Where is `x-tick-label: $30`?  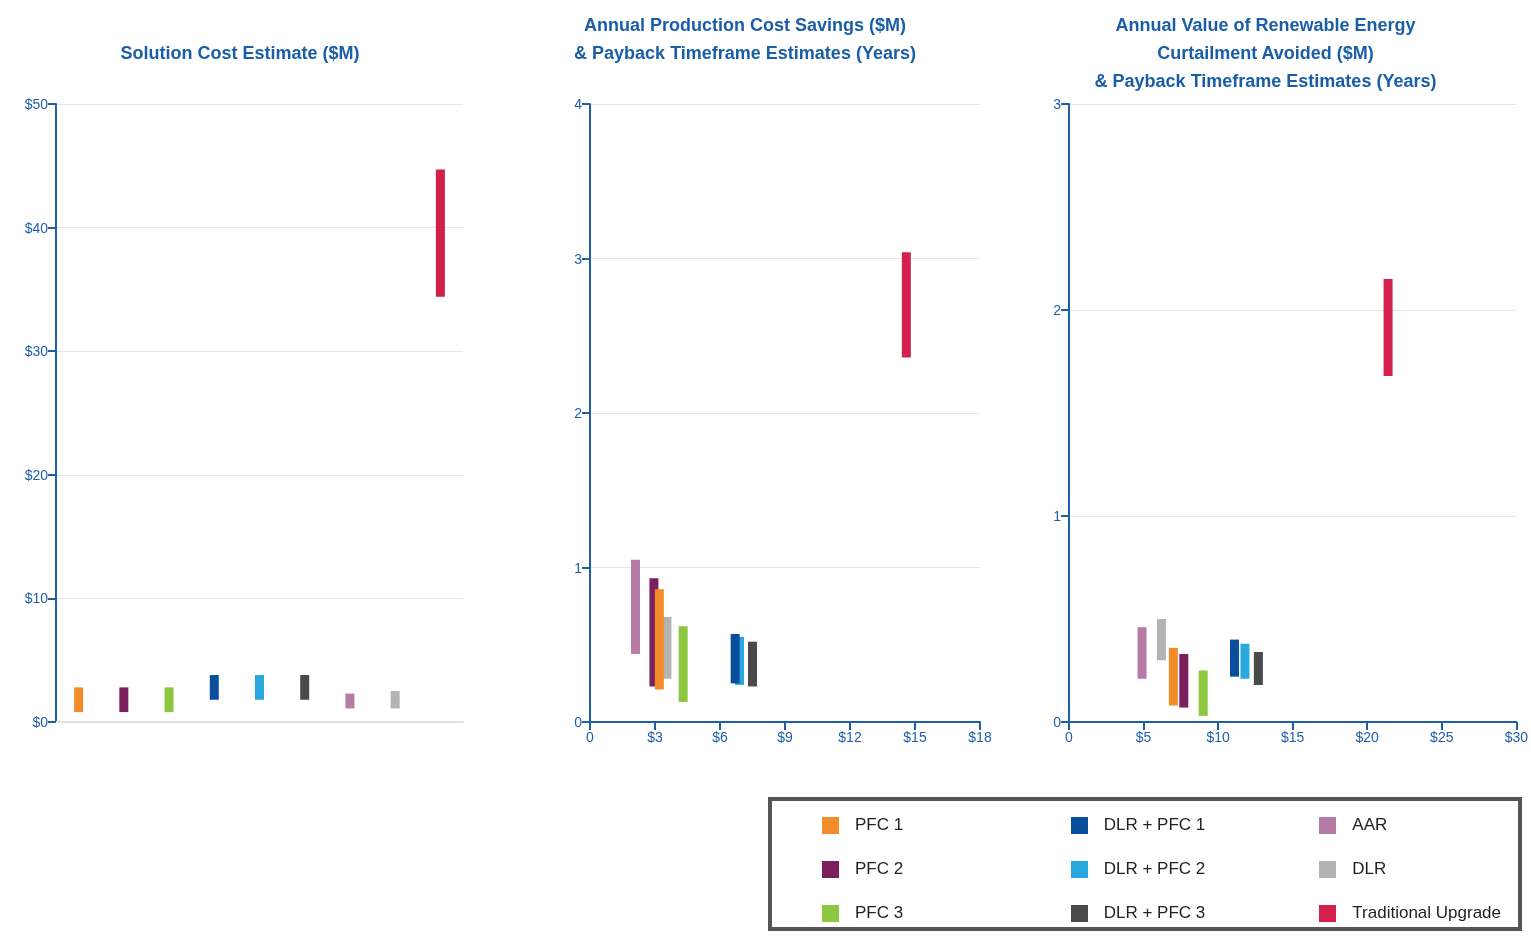
x-tick-label: $30 is located at coordinates (1516, 737).